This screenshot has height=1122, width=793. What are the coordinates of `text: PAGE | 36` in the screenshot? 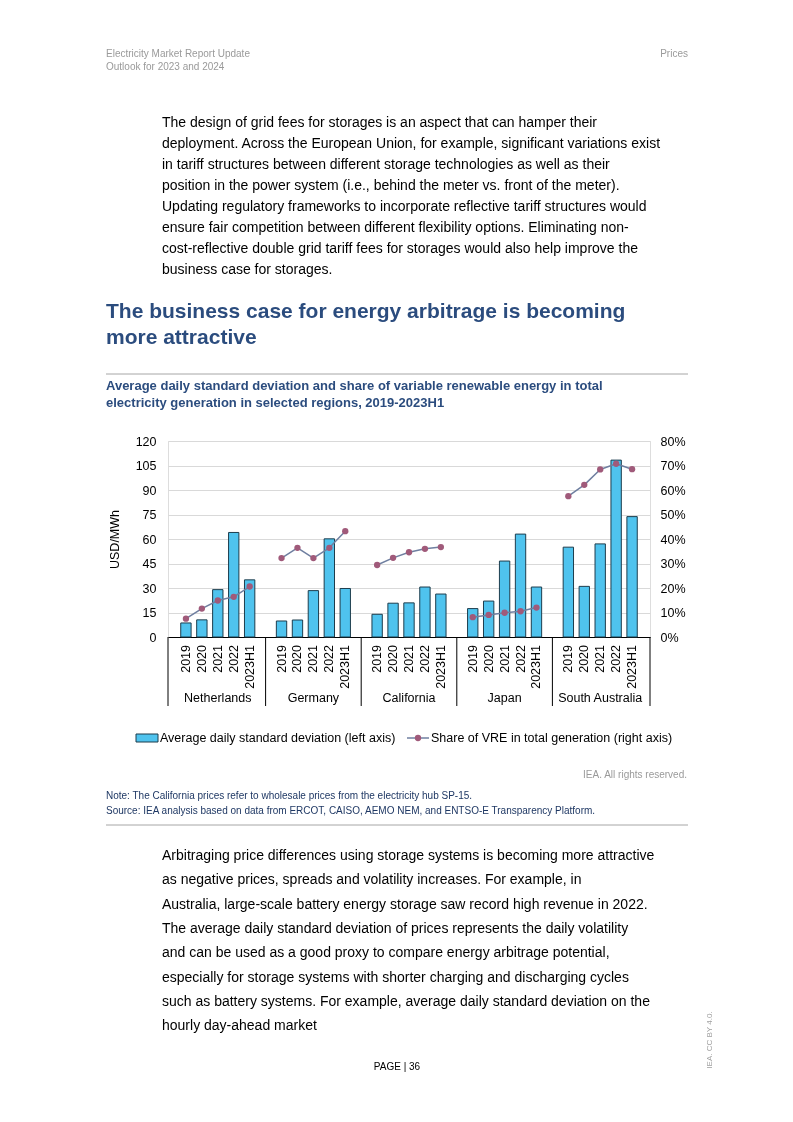 It's located at (397, 1066).